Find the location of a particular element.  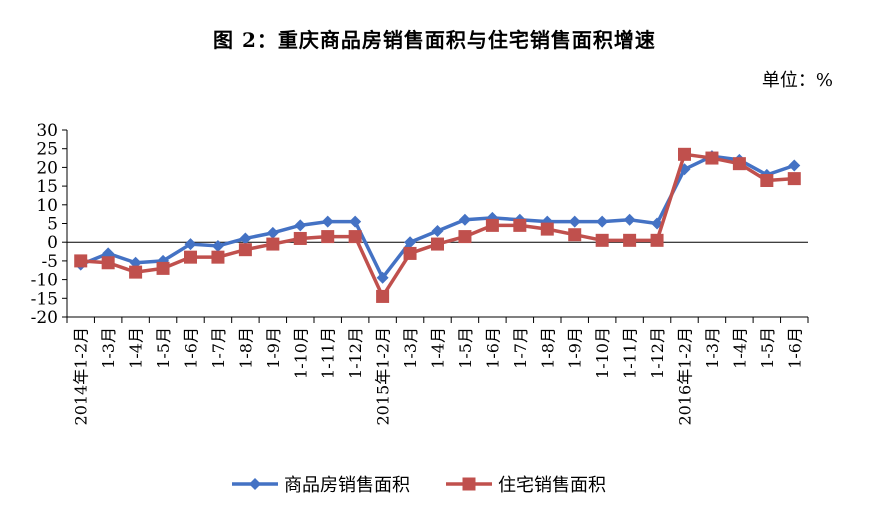

y-tick-label: 30 is located at coordinates (47, 131).